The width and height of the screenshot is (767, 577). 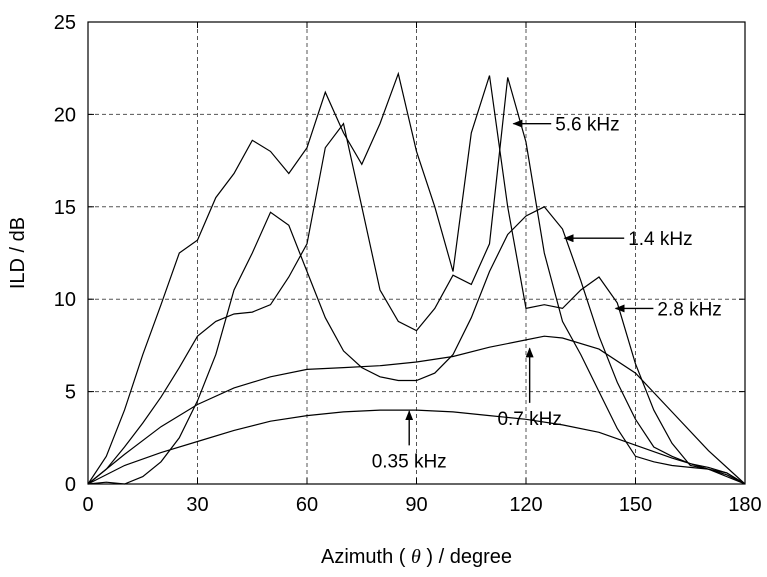 I want to click on series-line-0-35-khz, so click(x=416, y=447).